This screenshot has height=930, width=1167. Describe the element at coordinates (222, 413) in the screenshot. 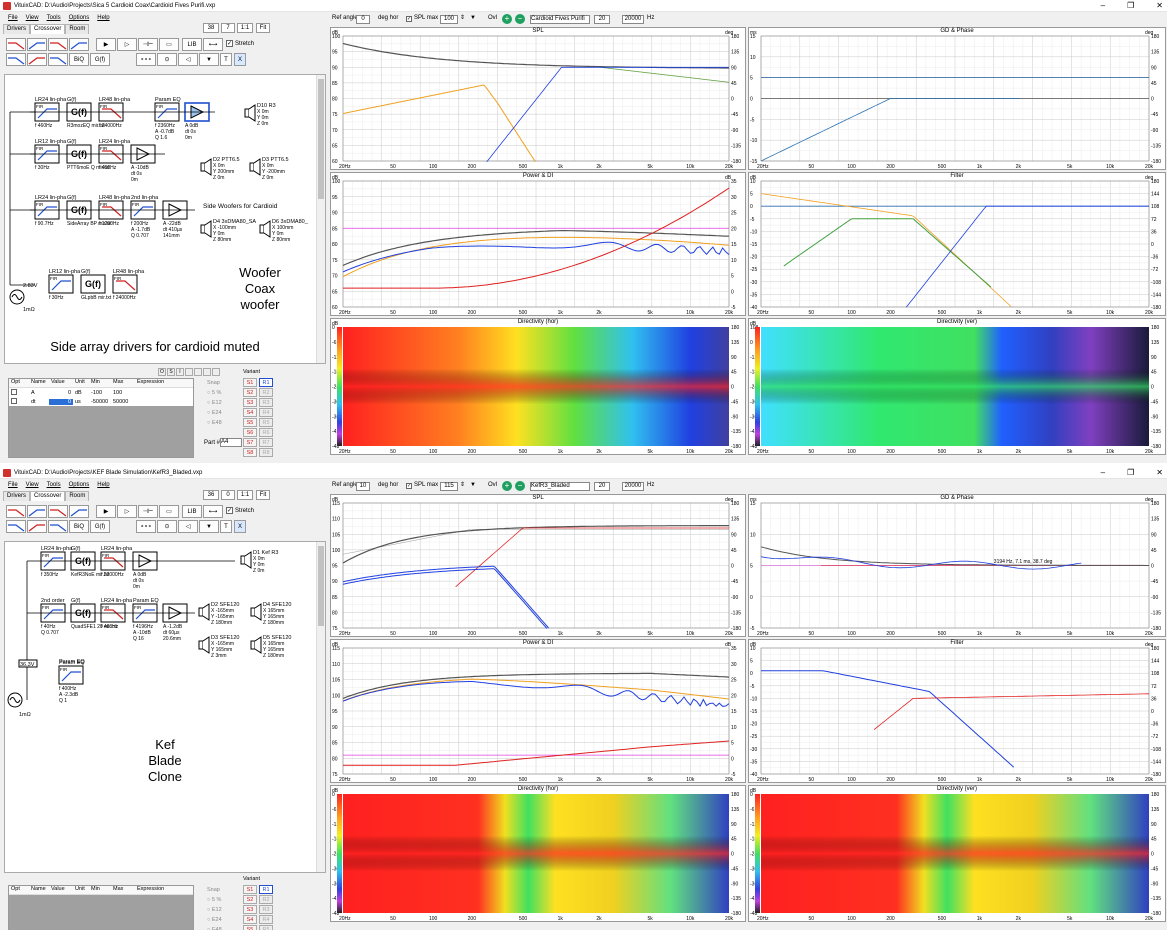

I see `snap-radio: ○ E24` at that location.